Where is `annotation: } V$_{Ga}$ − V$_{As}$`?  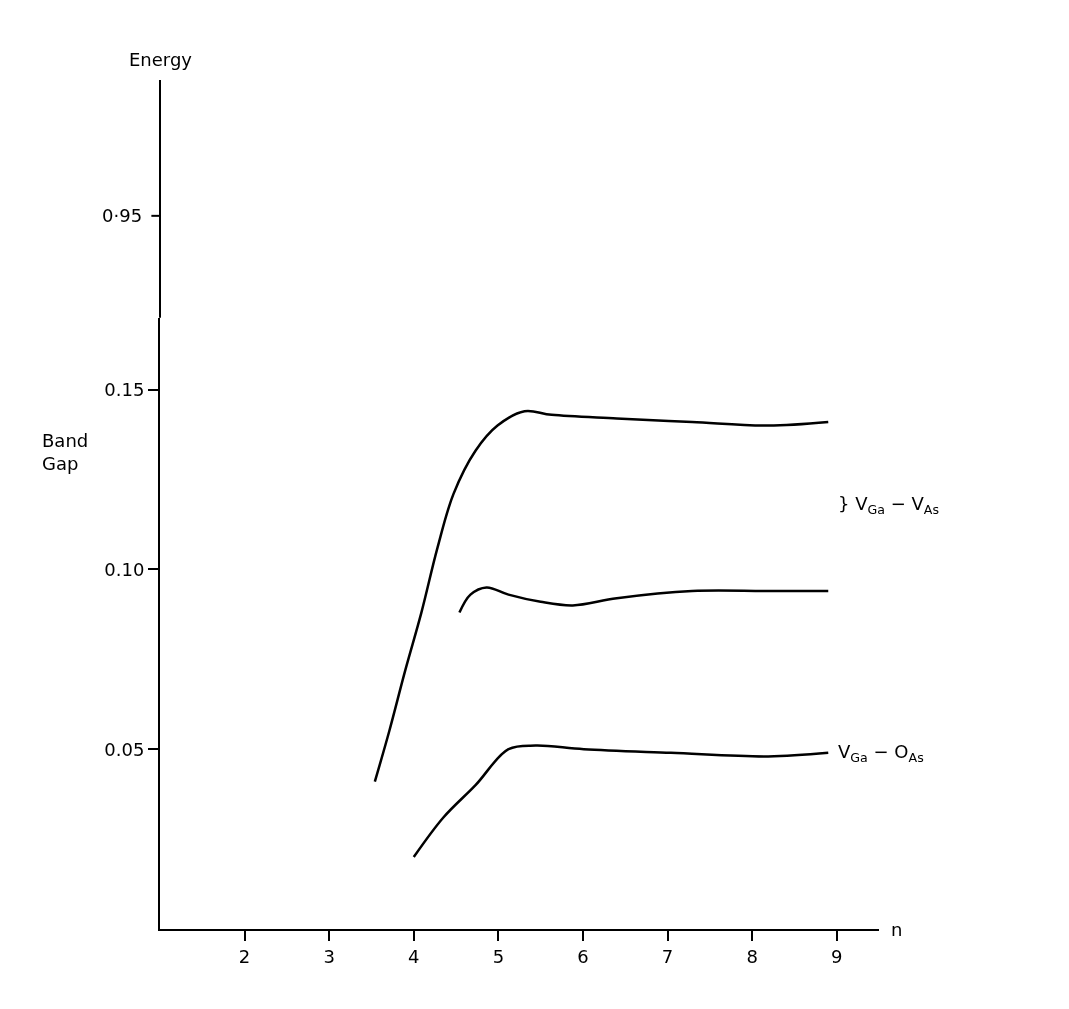
annotation: } V$_{Ga}$ − V$_{As}$ is located at coordinates (889, 505).